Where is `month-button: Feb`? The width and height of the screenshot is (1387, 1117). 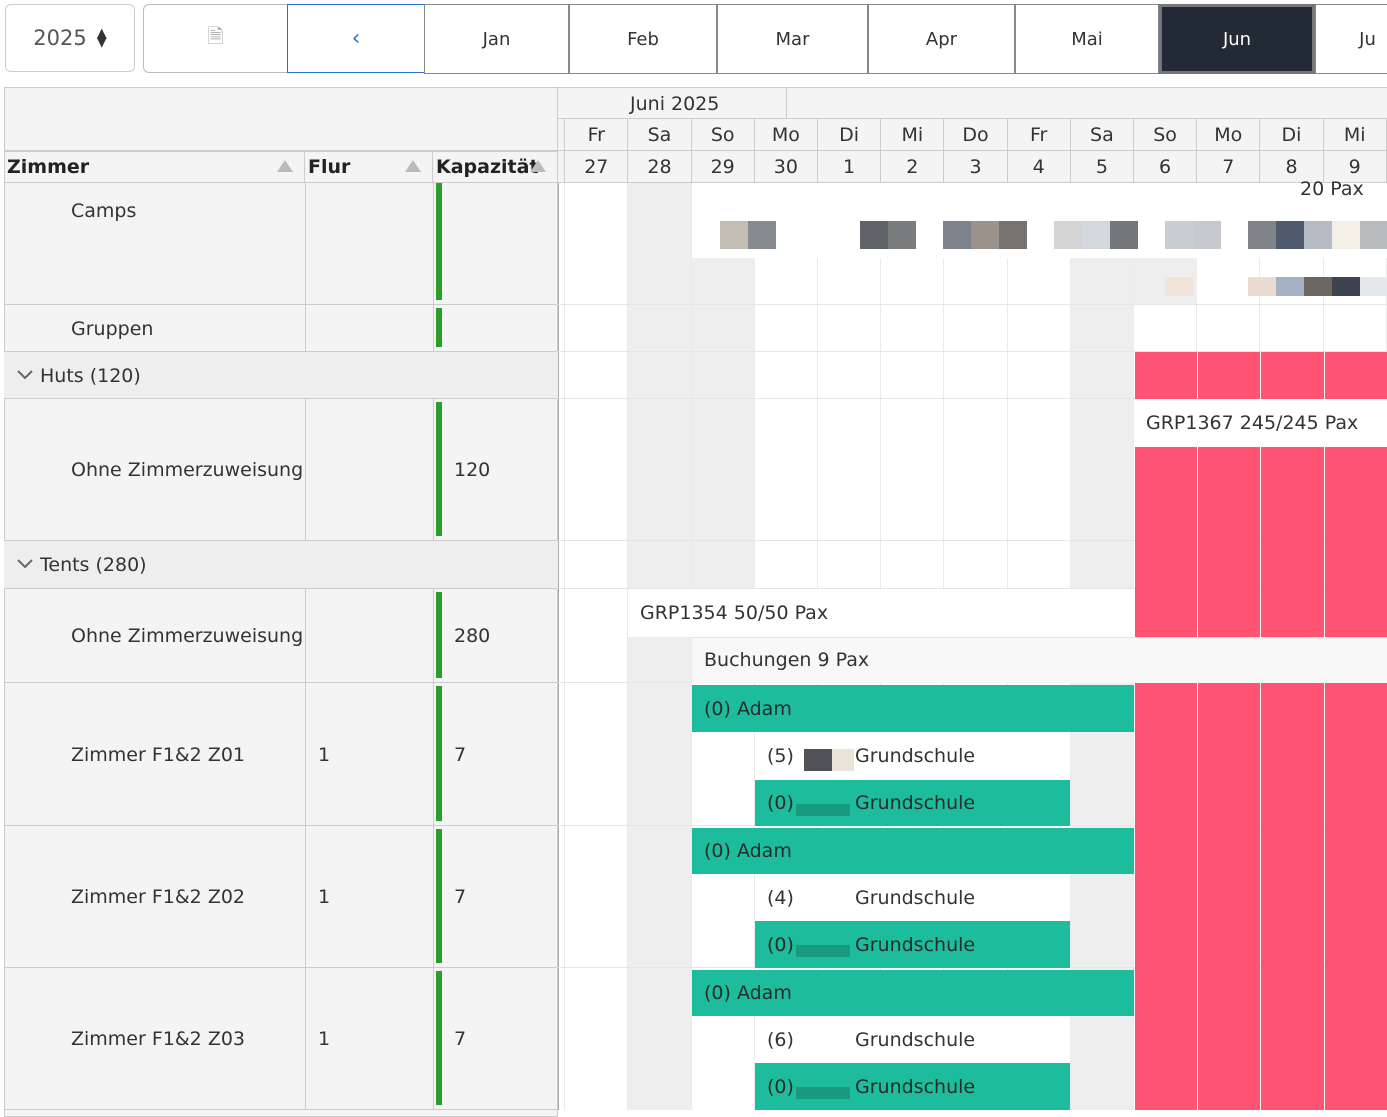
month-button: Feb is located at coordinates (643, 39).